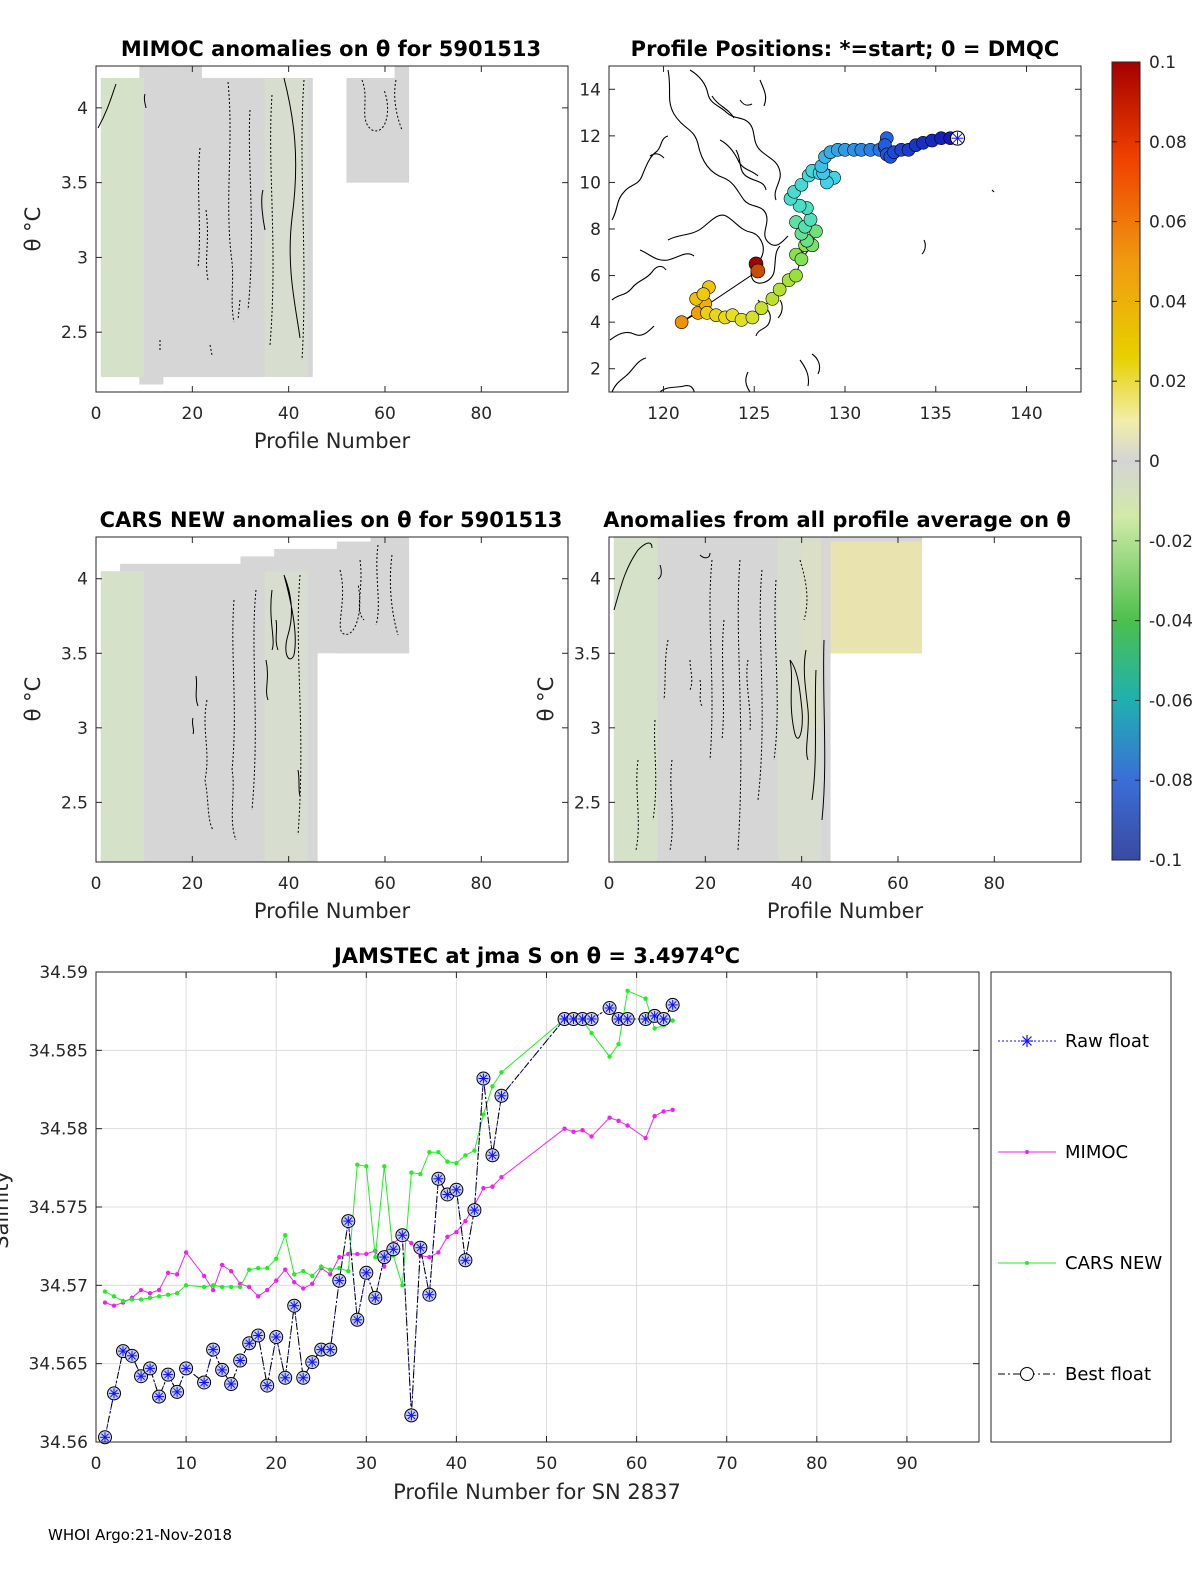 The width and height of the screenshot is (1200, 1575). What do you see at coordinates (74, 333) in the screenshot?
I see `mimoc-ytick-label: 2.5` at bounding box center [74, 333].